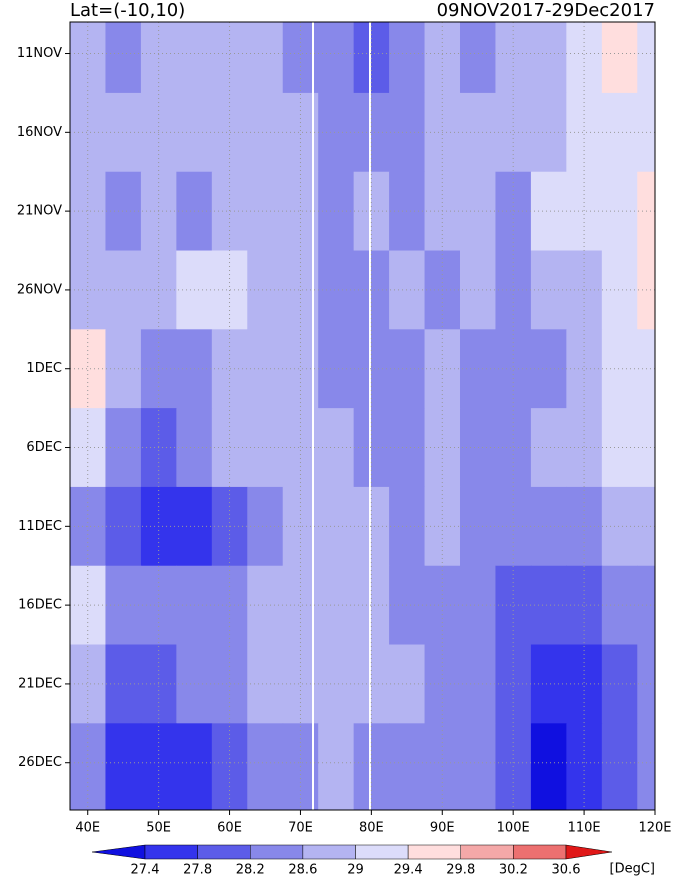  I want to click on y-tick-label: 16NOV, so click(39, 132).